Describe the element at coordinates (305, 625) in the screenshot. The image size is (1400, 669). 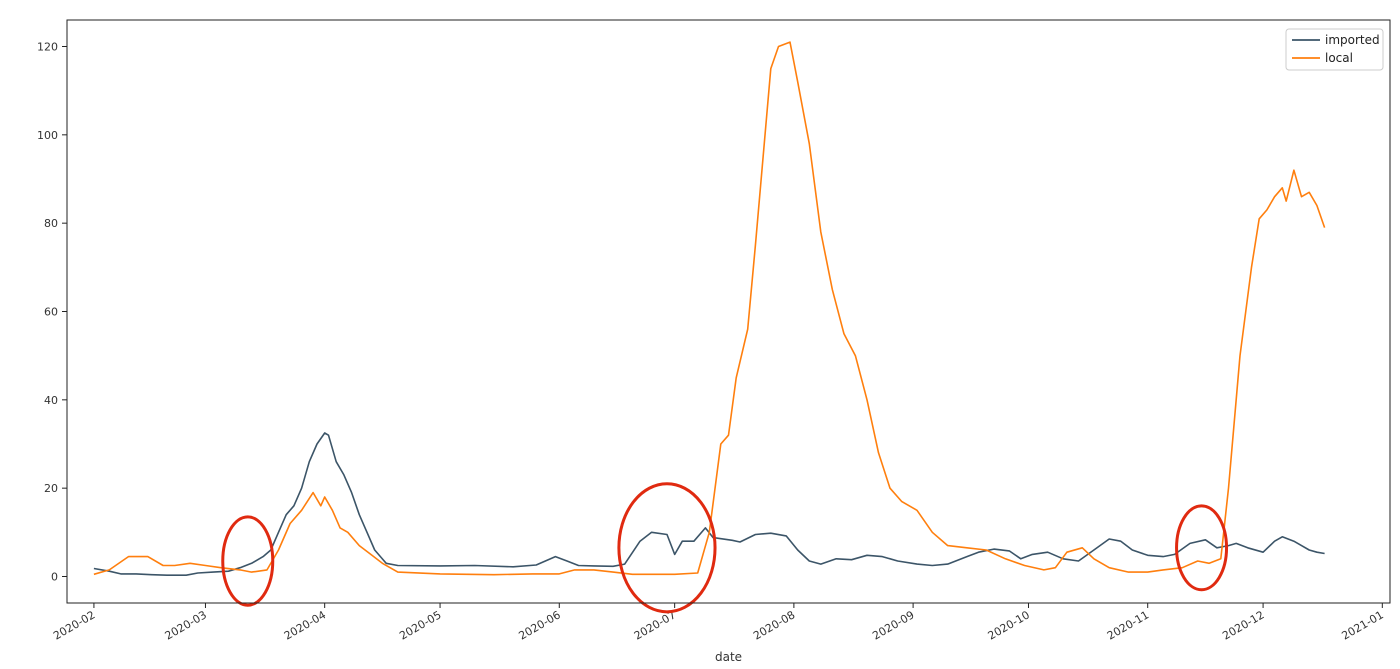
I see `x-tick-label: 2020-04` at that location.